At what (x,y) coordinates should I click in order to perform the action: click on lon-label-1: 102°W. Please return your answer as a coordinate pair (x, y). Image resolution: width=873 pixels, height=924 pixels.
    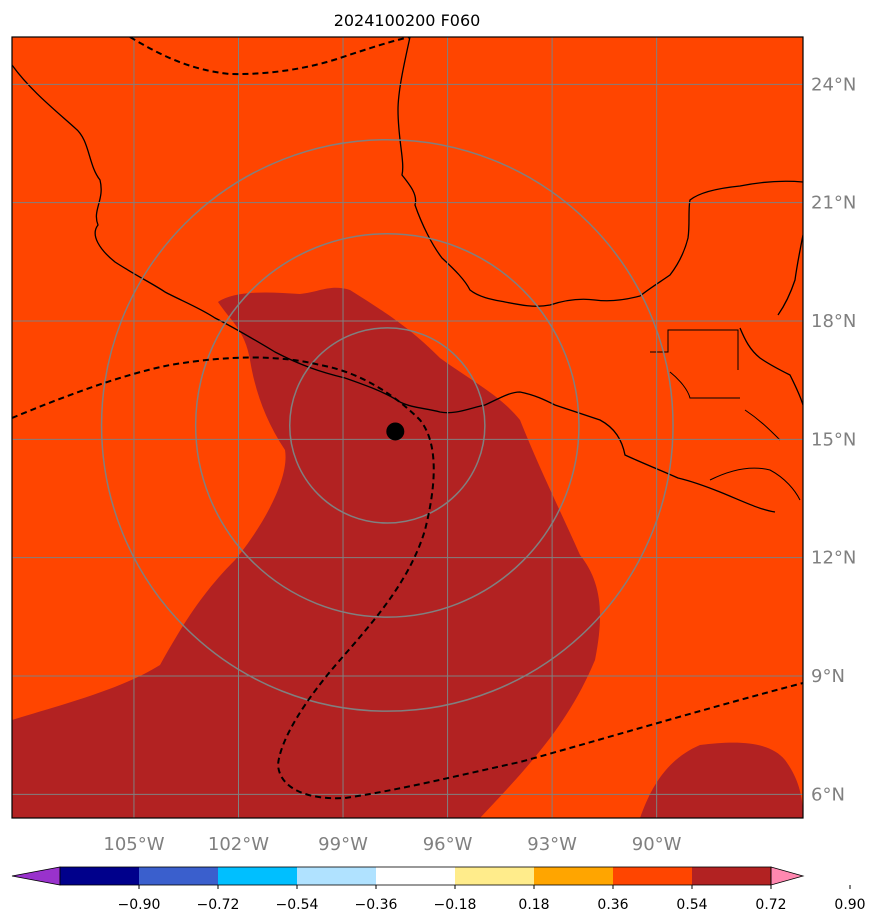
    Looking at the image, I should click on (238, 844).